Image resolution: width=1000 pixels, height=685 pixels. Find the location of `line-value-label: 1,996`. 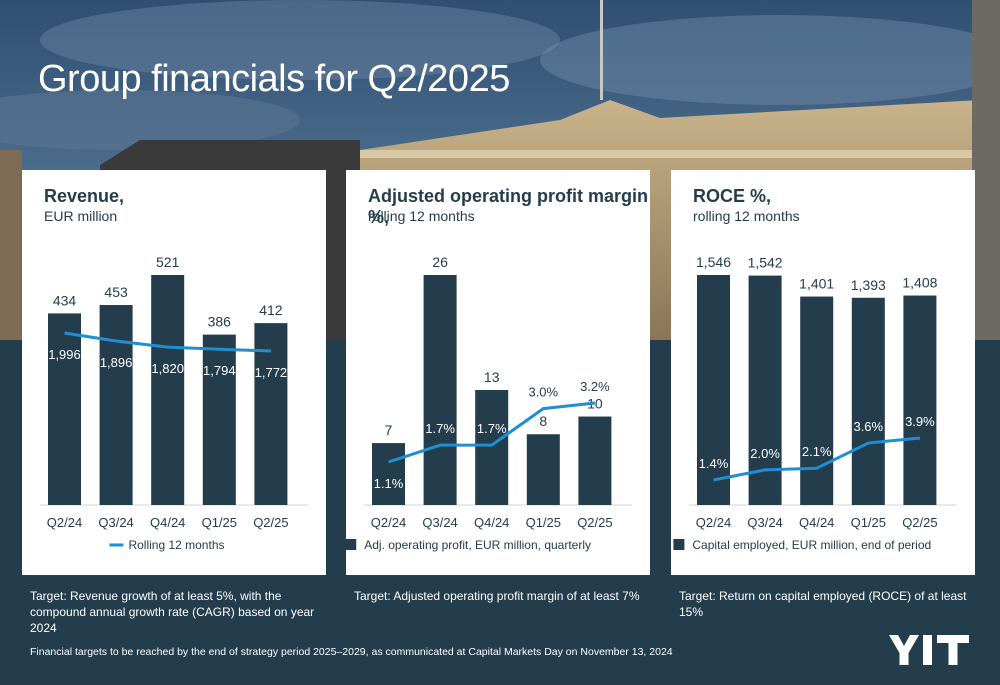

line-value-label: 1,996 is located at coordinates (64, 354).